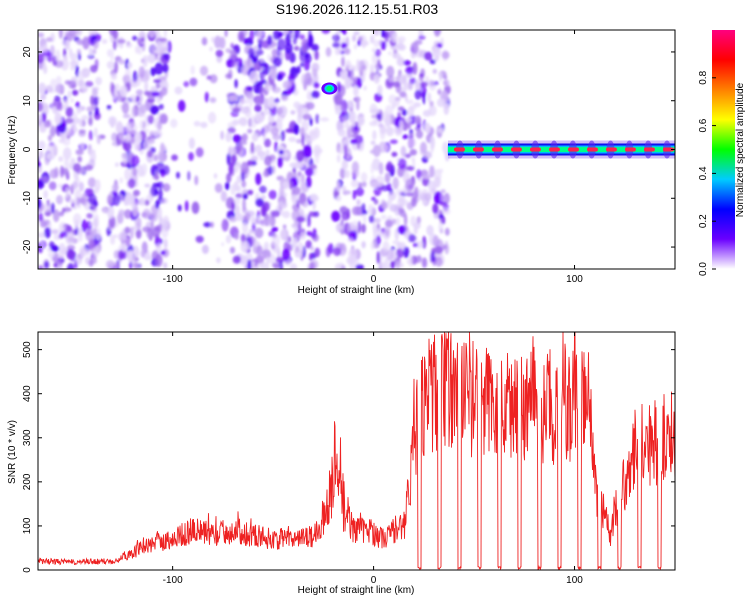 Image resolution: width=750 pixels, height=600 pixels. Describe the element at coordinates (561, 149) in the screenshot. I see `spectrogram-tone-band` at that location.